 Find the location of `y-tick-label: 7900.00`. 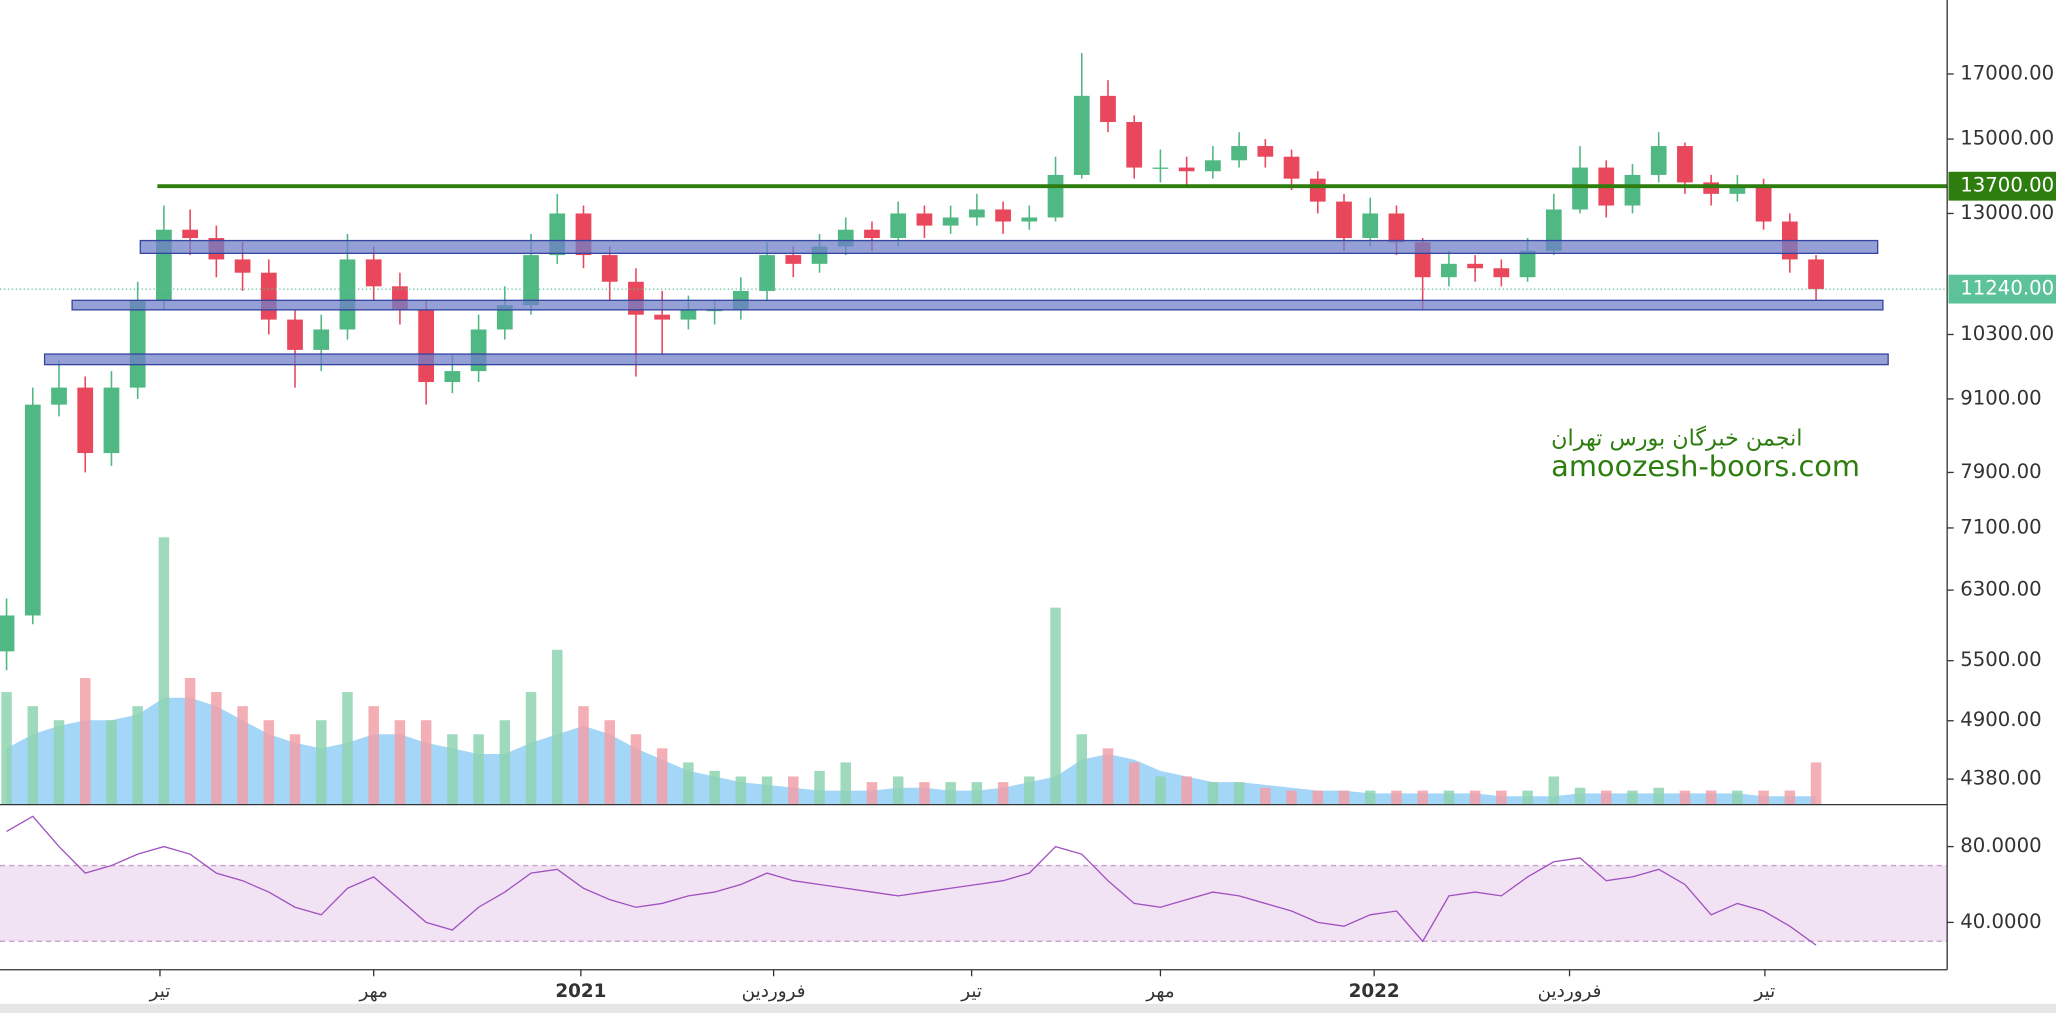

y-tick-label: 7900.00 is located at coordinates (2000, 471).